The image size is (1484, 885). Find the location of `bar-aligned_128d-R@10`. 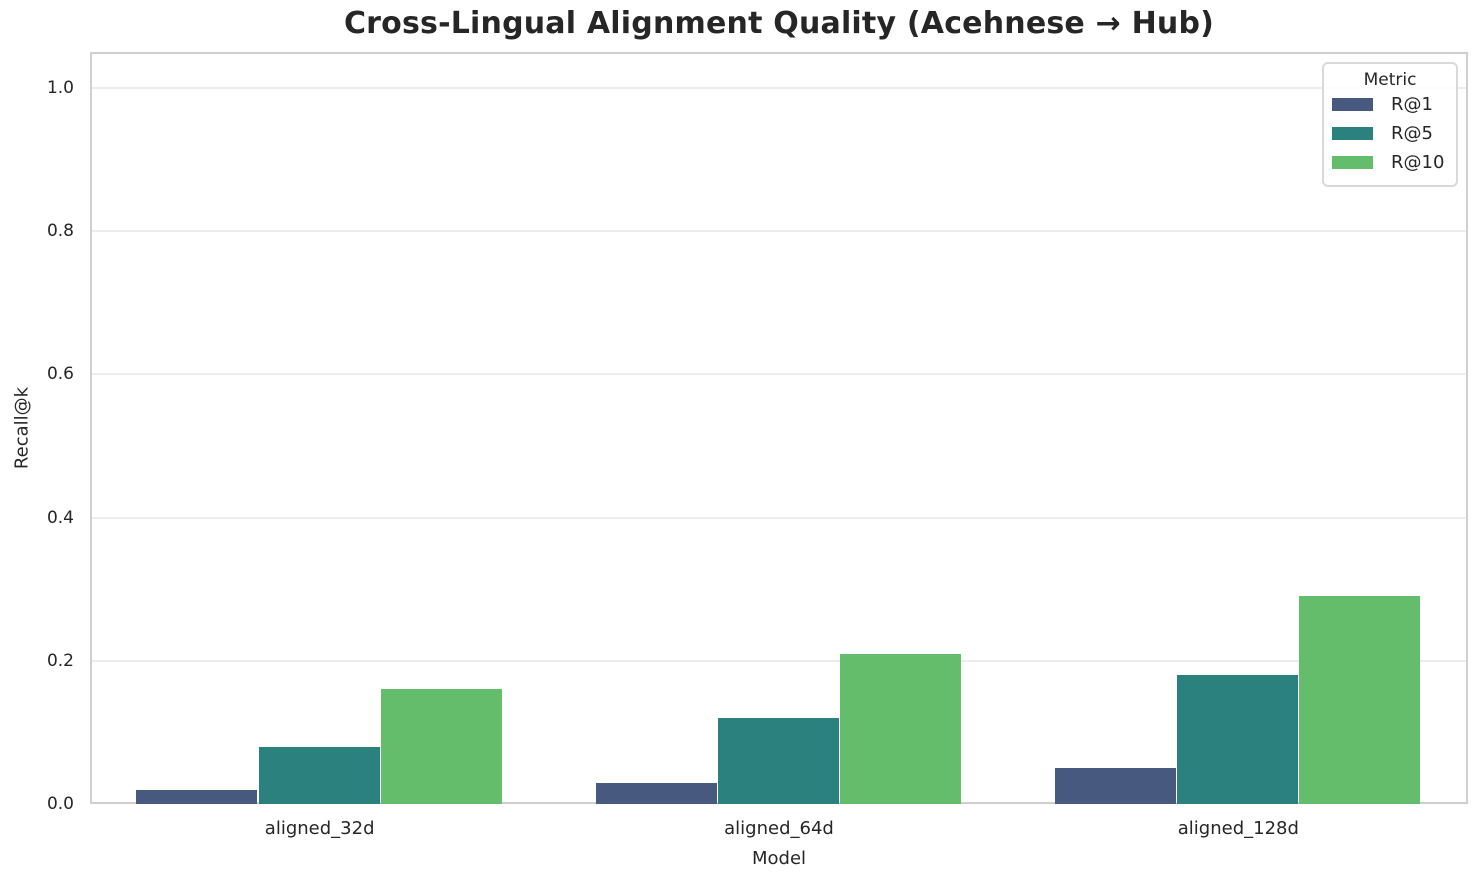

bar-aligned_128d-R@10 is located at coordinates (1360, 700).